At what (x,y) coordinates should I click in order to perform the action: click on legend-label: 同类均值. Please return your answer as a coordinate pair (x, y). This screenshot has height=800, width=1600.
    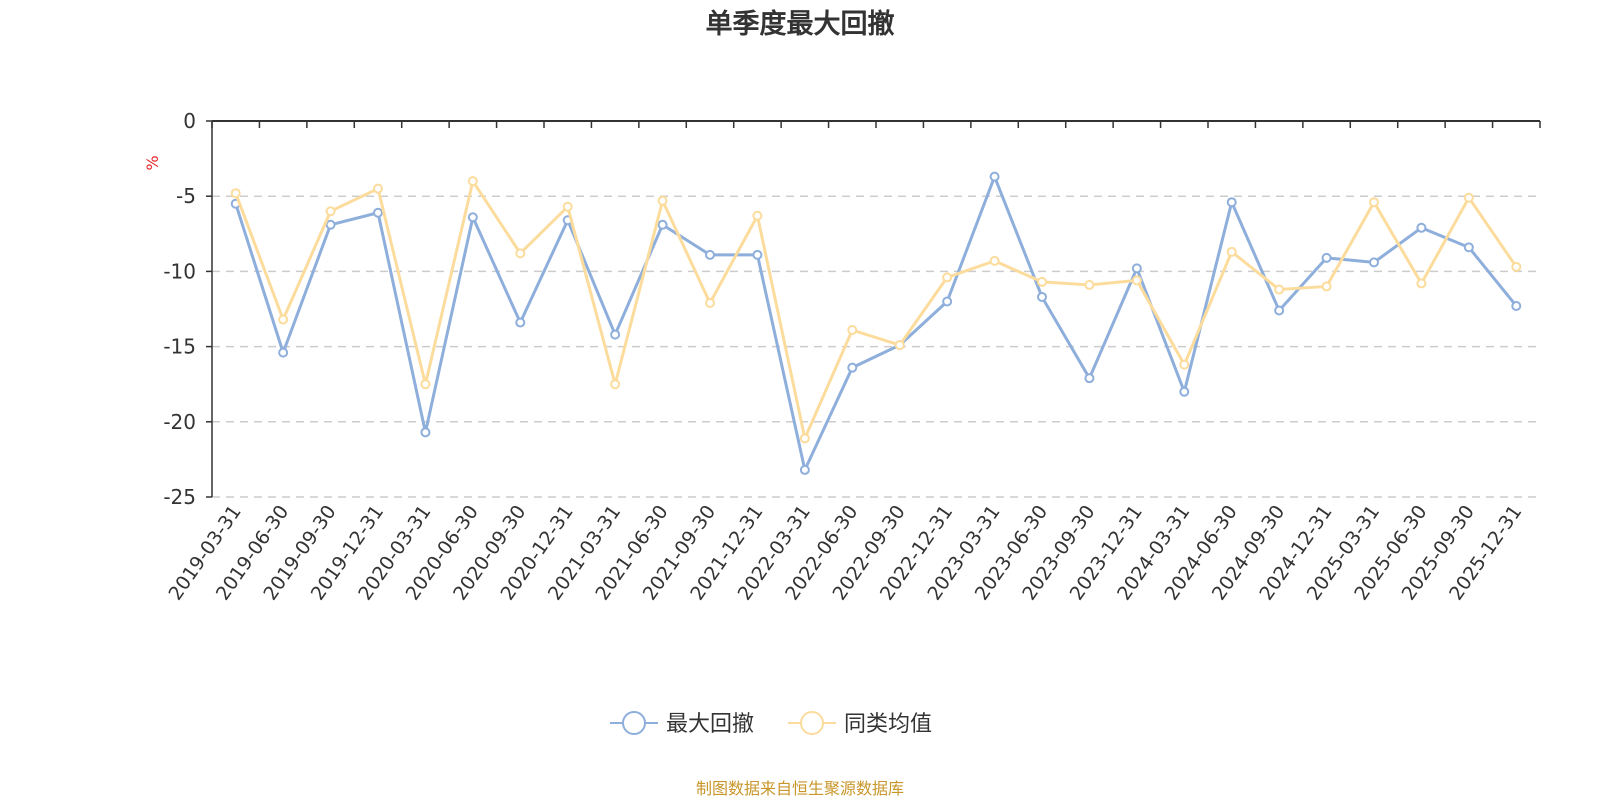
    Looking at the image, I should click on (888, 724).